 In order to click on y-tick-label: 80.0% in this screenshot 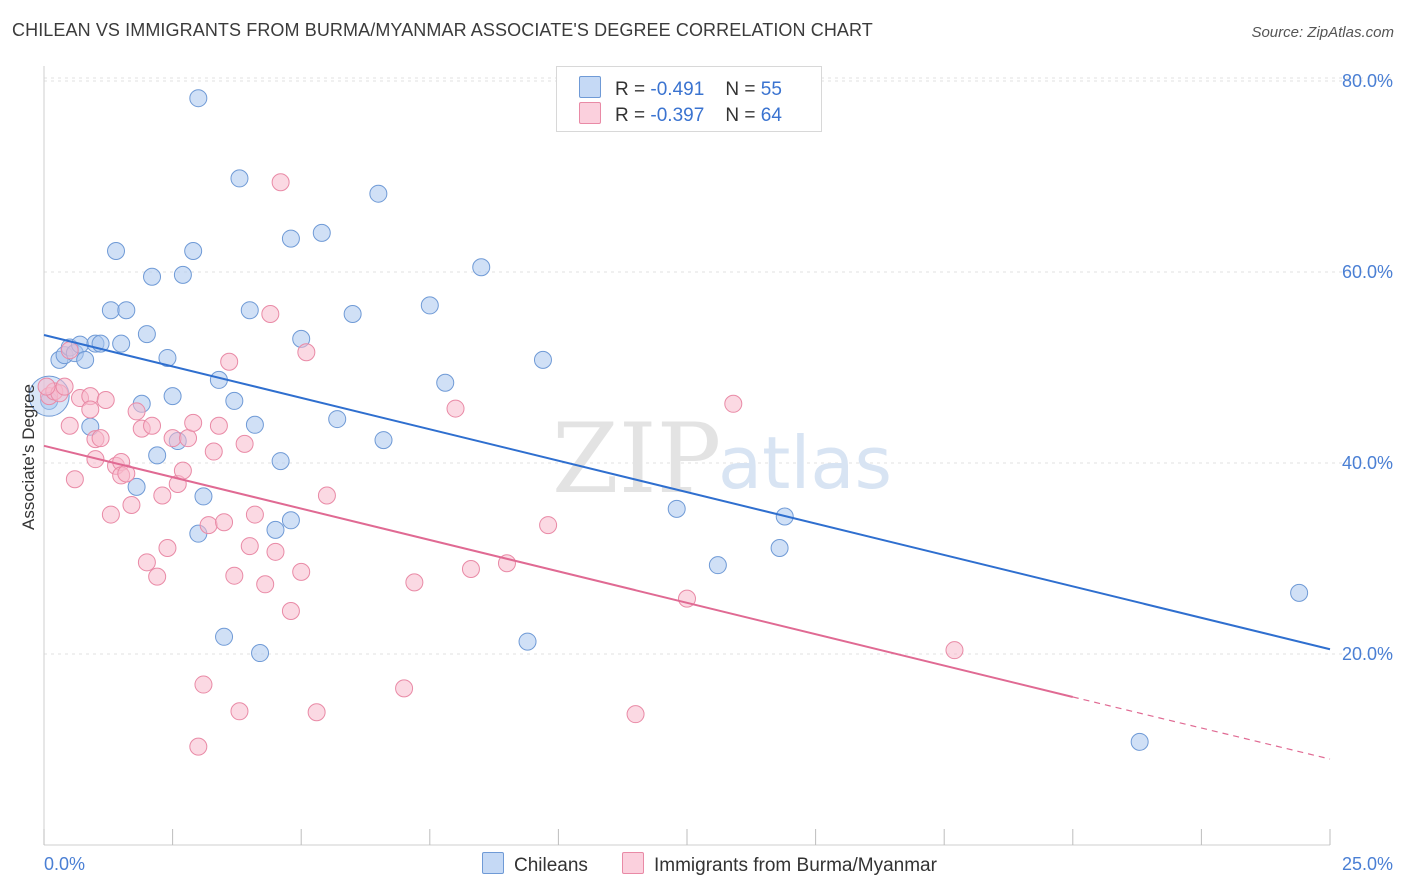, I will do `click(1367, 81)`.